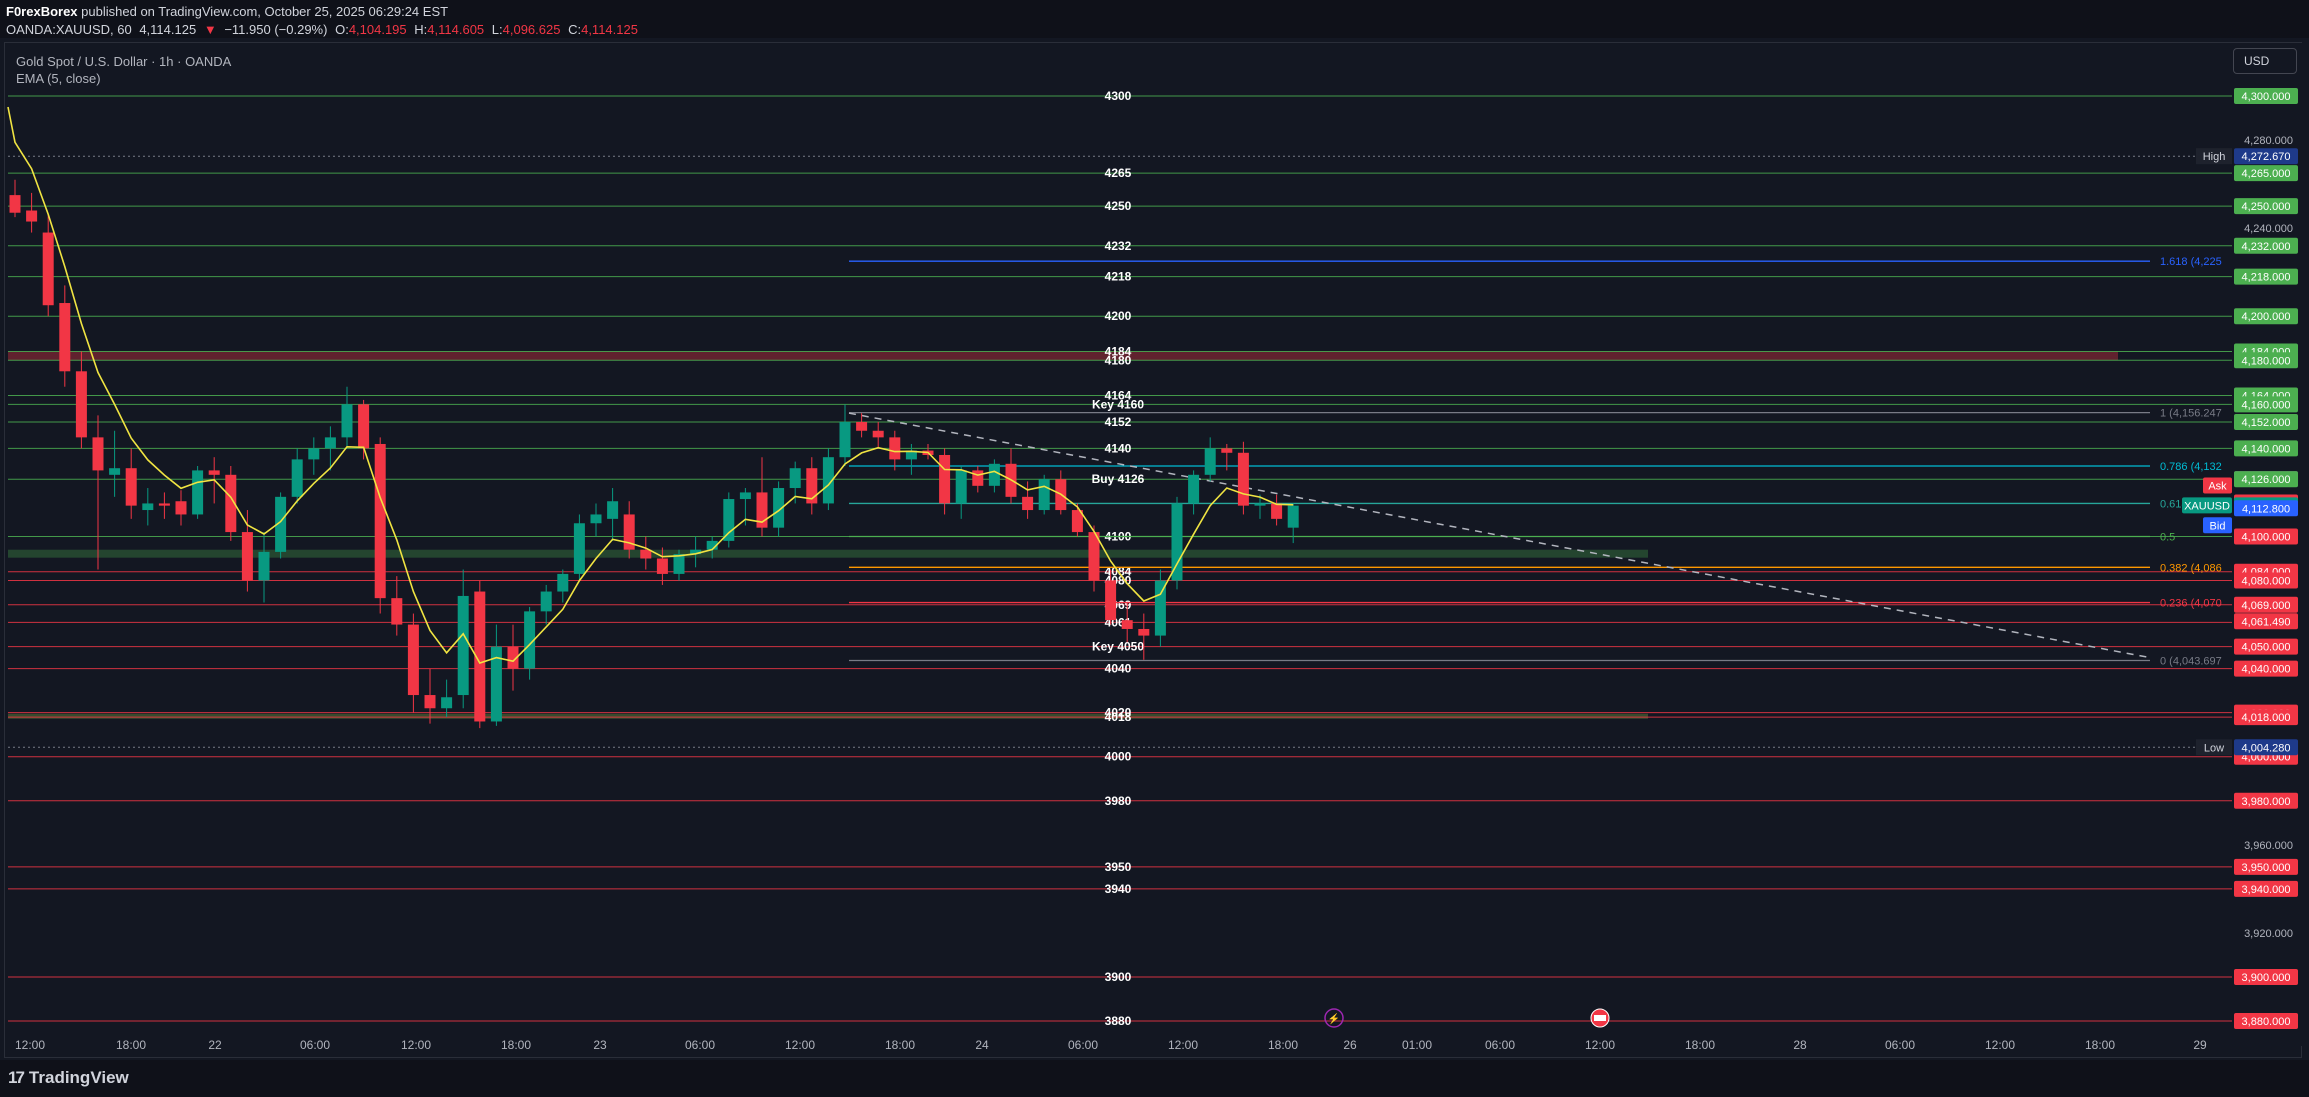 This screenshot has height=1097, width=2309. What do you see at coordinates (1118, 713) in the screenshot?
I see `level-label: 4020` at bounding box center [1118, 713].